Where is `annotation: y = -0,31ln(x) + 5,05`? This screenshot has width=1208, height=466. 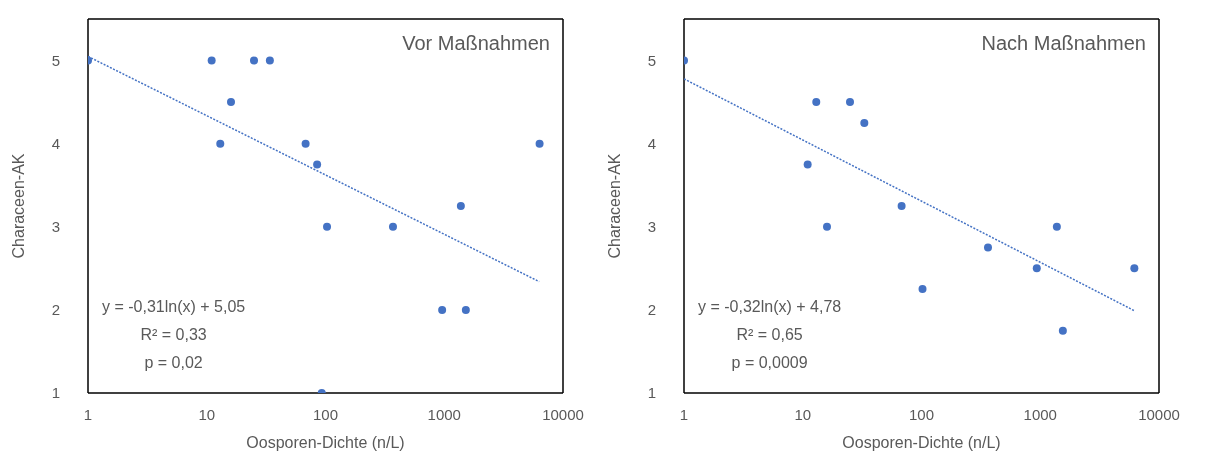
annotation: y = -0,31ln(x) + 5,05 is located at coordinates (174, 307).